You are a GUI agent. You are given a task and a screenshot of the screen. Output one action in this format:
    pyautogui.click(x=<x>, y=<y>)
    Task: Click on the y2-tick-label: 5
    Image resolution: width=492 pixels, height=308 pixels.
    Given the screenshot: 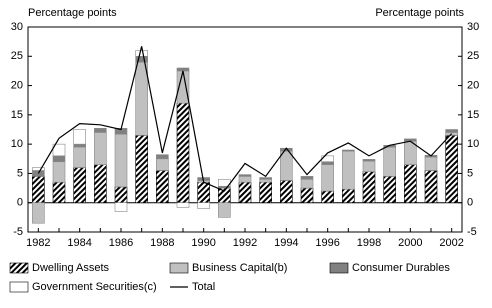 What is the action you would take?
    pyautogui.click(x=470, y=173)
    